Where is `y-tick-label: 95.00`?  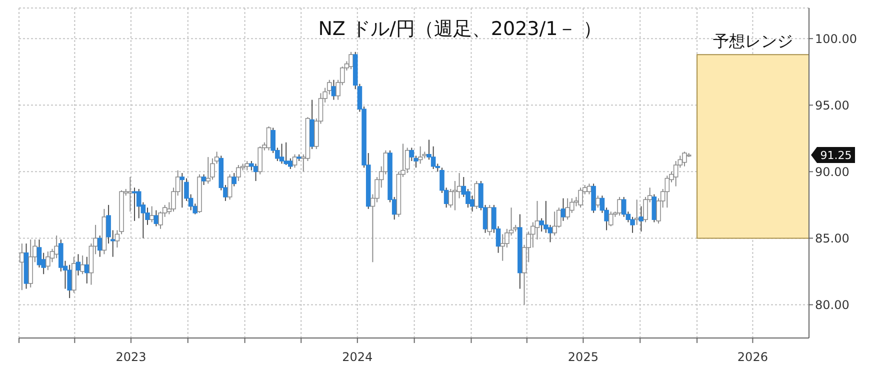 y-tick-label: 95.00 is located at coordinates (832, 105).